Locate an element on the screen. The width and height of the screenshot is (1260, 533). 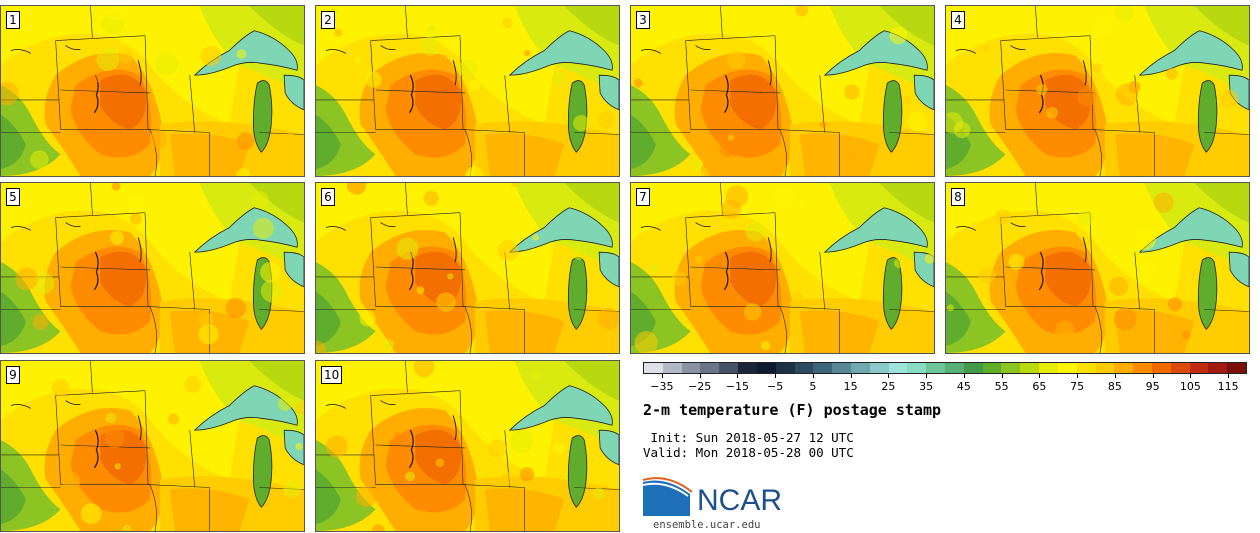
colorbar-tick-label: −25 is located at coordinates (700, 386).